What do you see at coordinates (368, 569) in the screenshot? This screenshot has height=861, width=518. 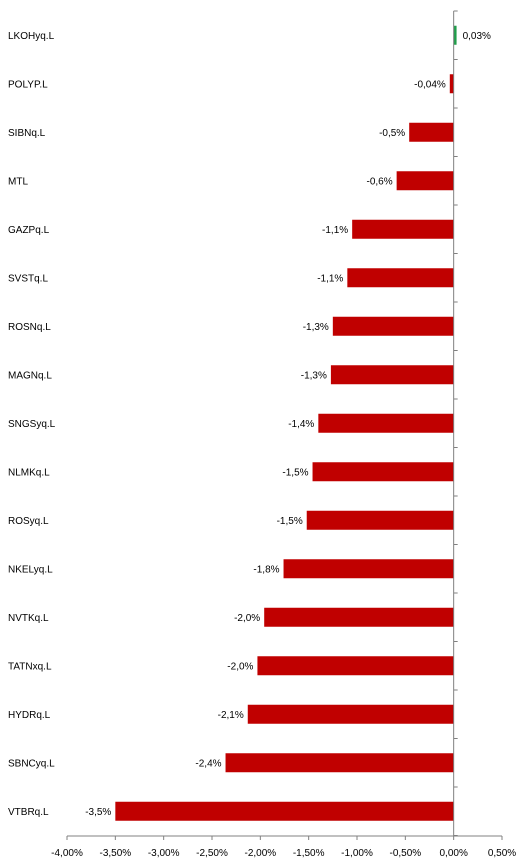 I see `bar-nkelyq-l` at bounding box center [368, 569].